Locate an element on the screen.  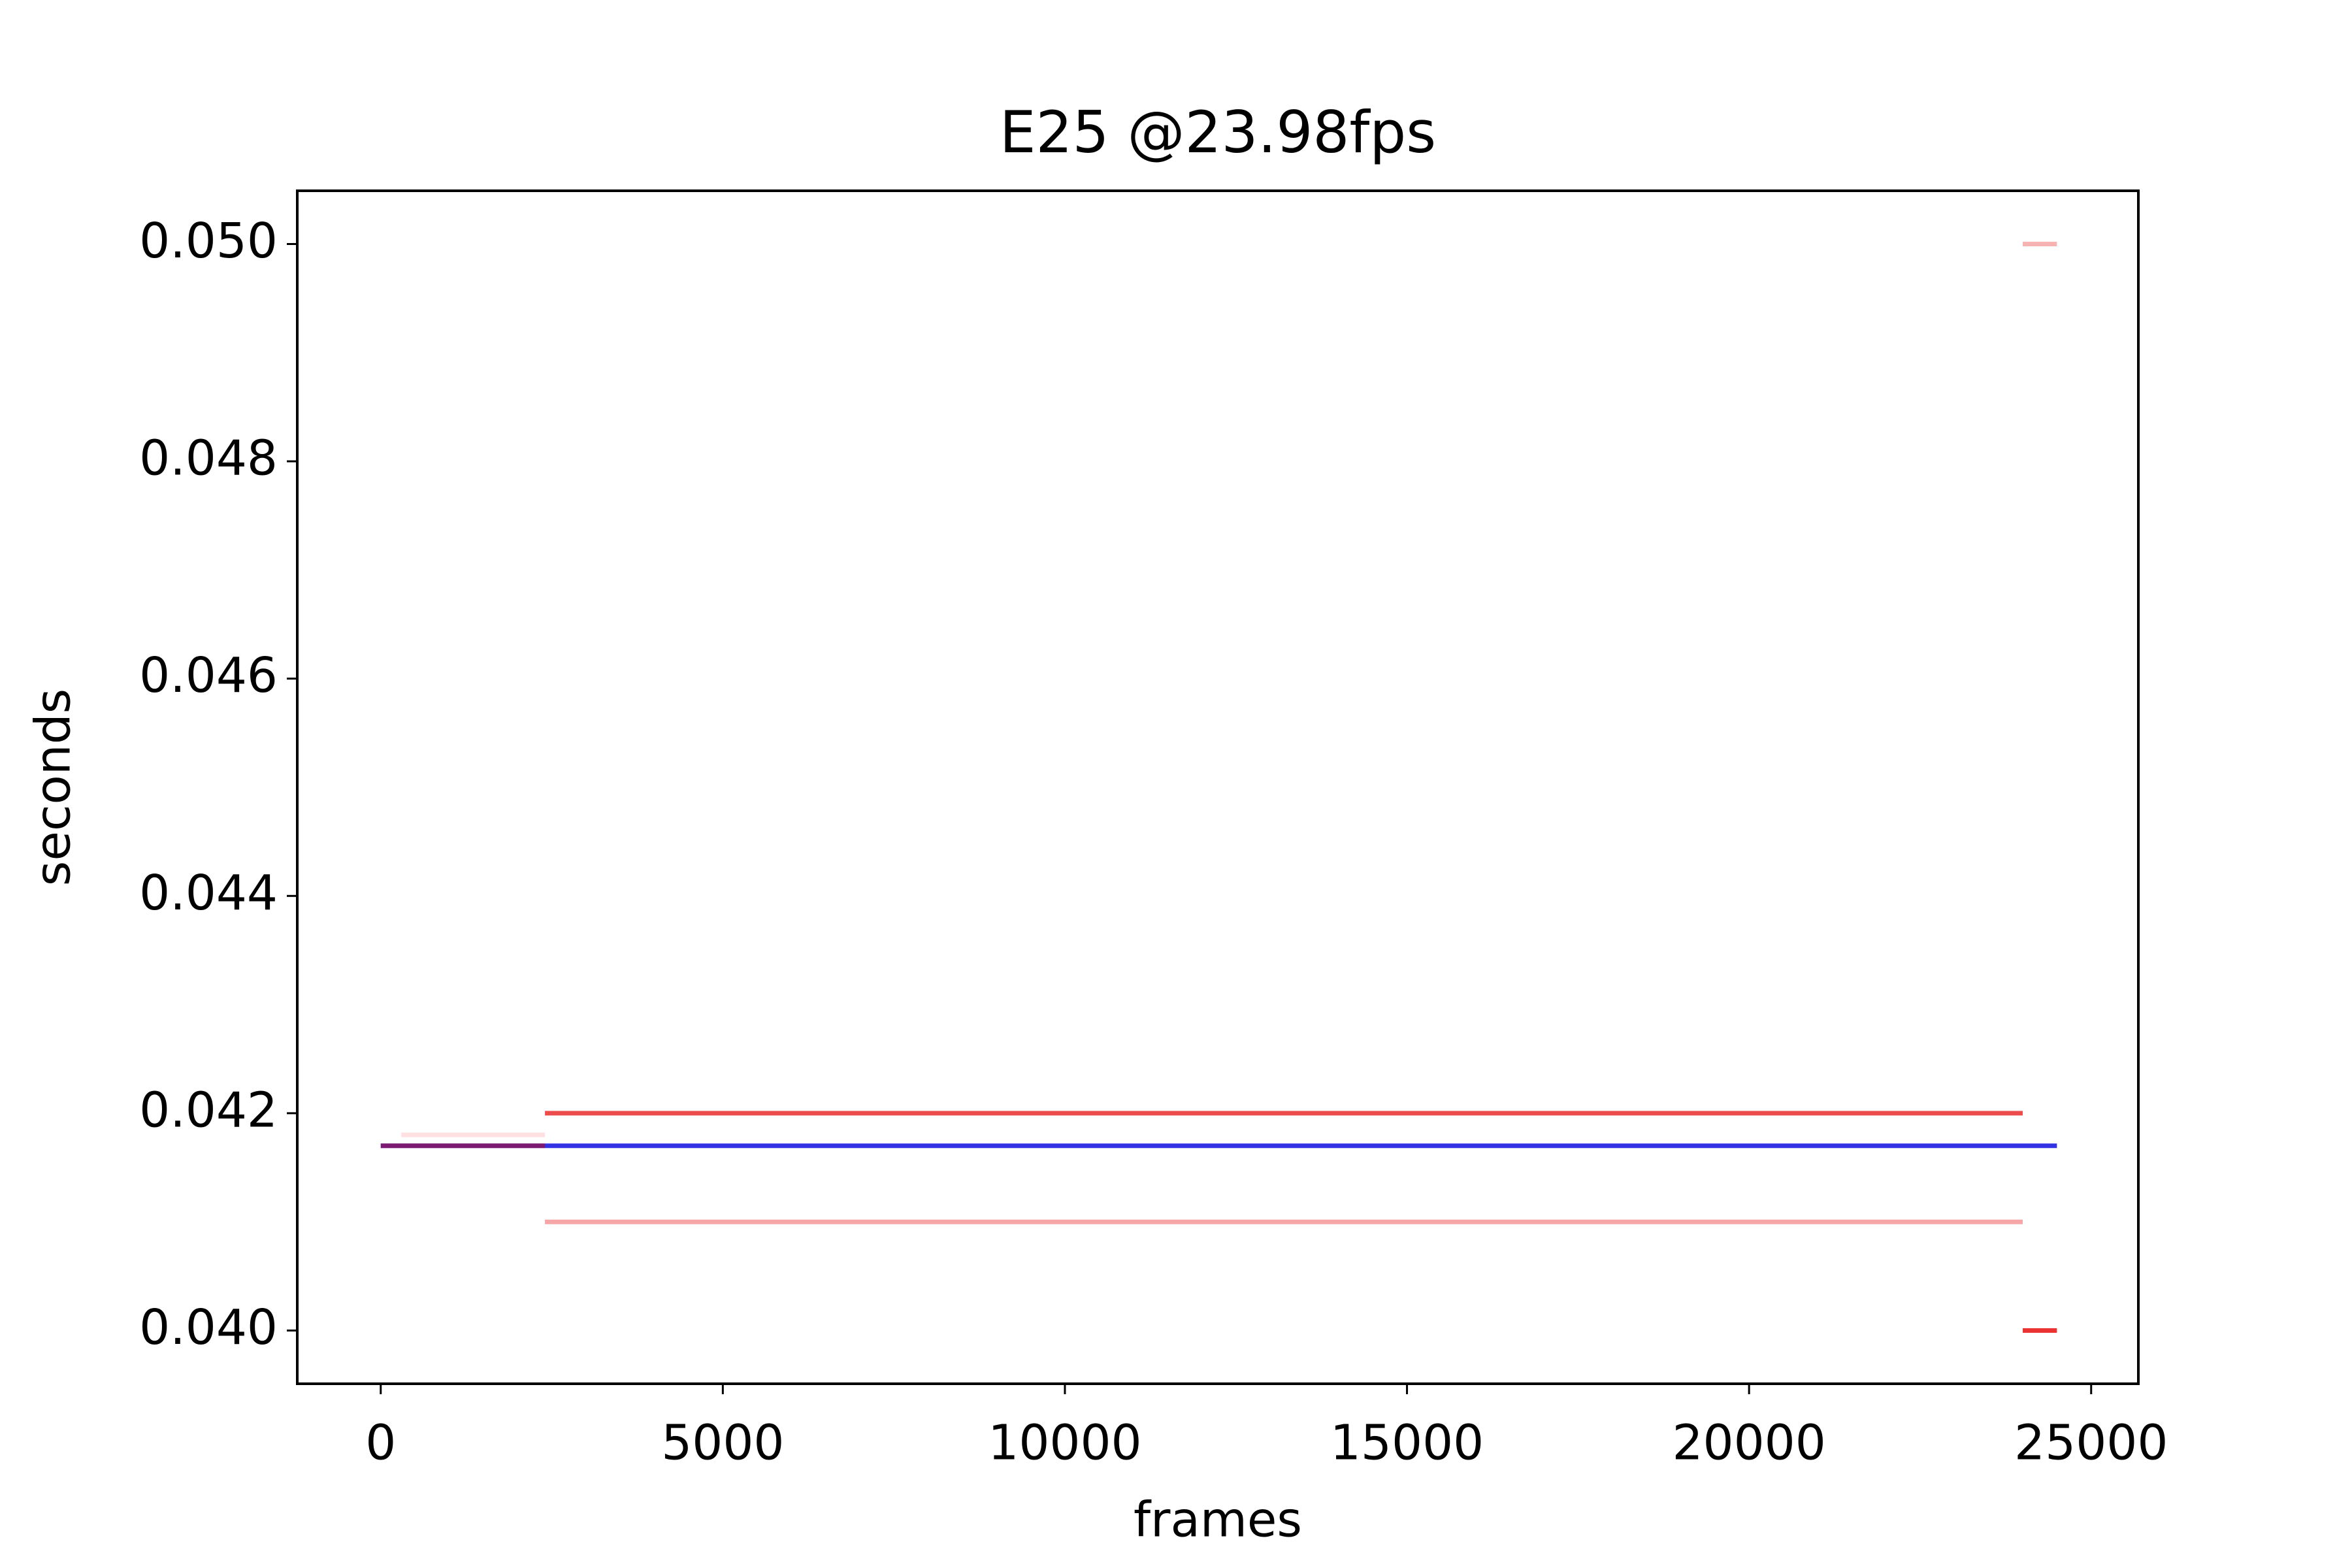
y-tick-label: 0.050 is located at coordinates (208, 241).